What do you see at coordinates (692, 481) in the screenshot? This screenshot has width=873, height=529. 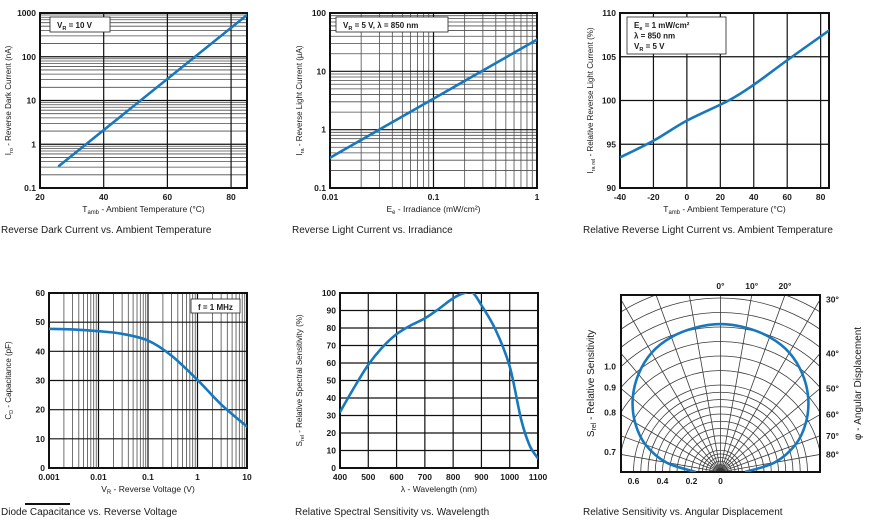 I see `svg-text: 0.2` at bounding box center [692, 481].